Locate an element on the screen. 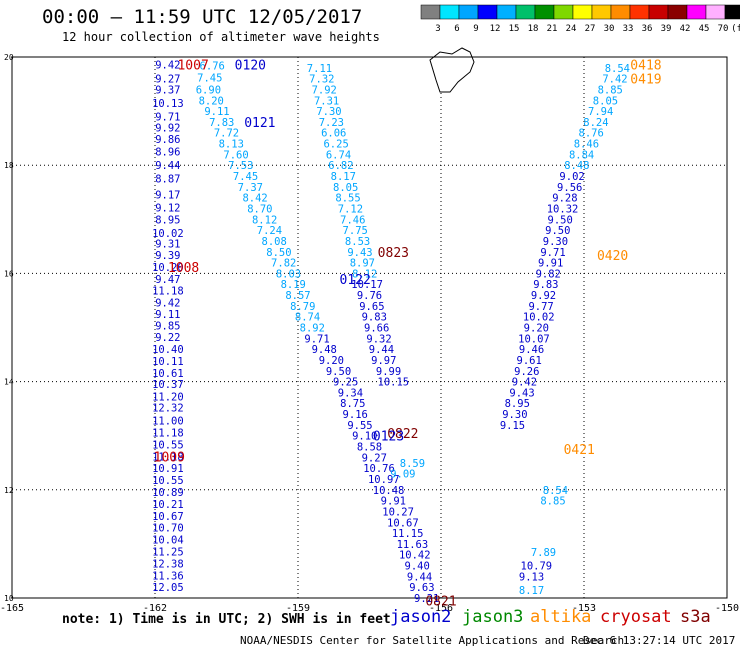  wave-height-label: 10.67 is located at coordinates (168, 517).